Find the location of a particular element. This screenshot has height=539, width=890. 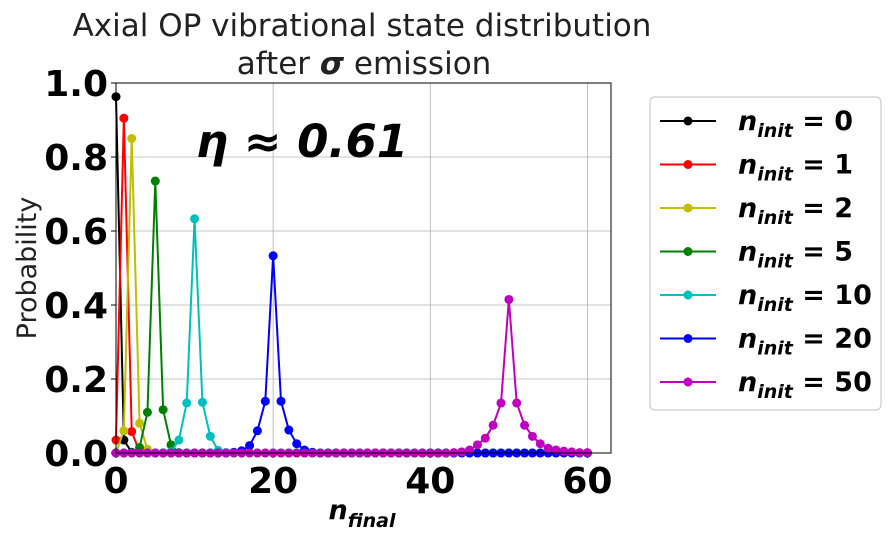

legend-entry-50: ninit = 50 is located at coordinates (766, 385).